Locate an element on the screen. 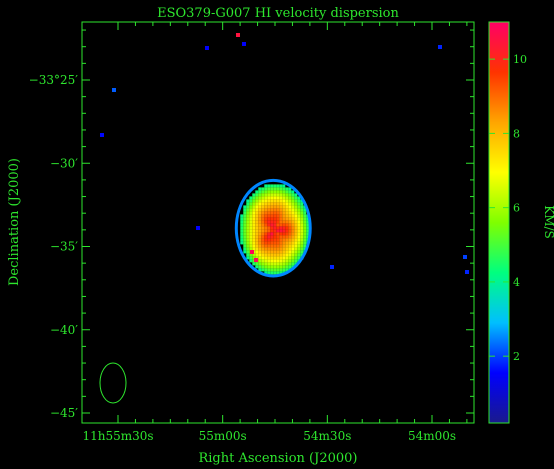  y-tick-label: −30′ is located at coordinates (64, 163).